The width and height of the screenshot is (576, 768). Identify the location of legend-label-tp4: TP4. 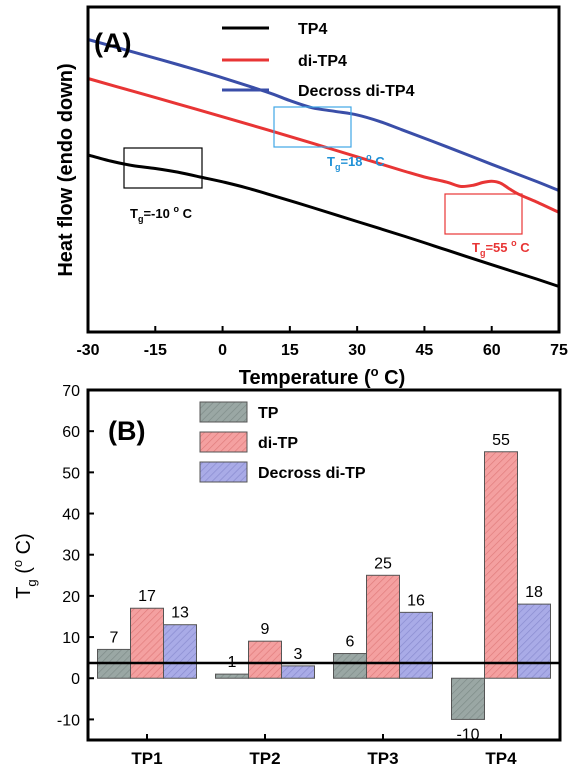
(312, 29).